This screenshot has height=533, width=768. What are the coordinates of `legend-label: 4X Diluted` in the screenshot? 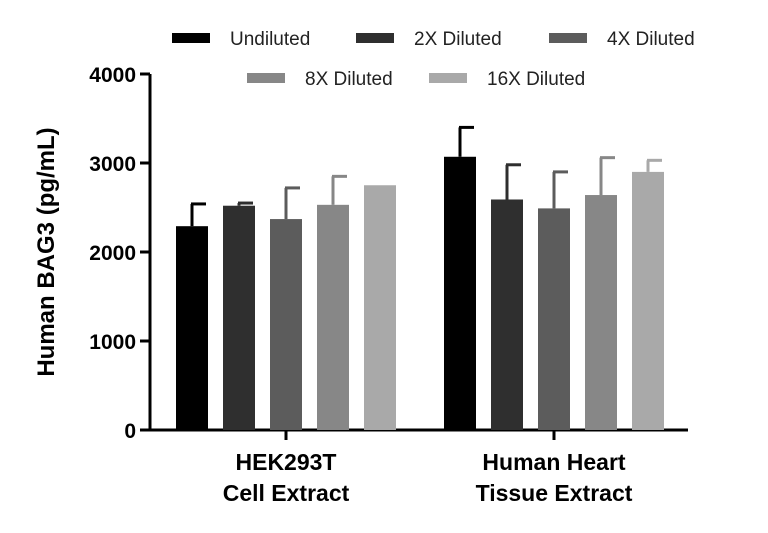 It's located at (651, 39).